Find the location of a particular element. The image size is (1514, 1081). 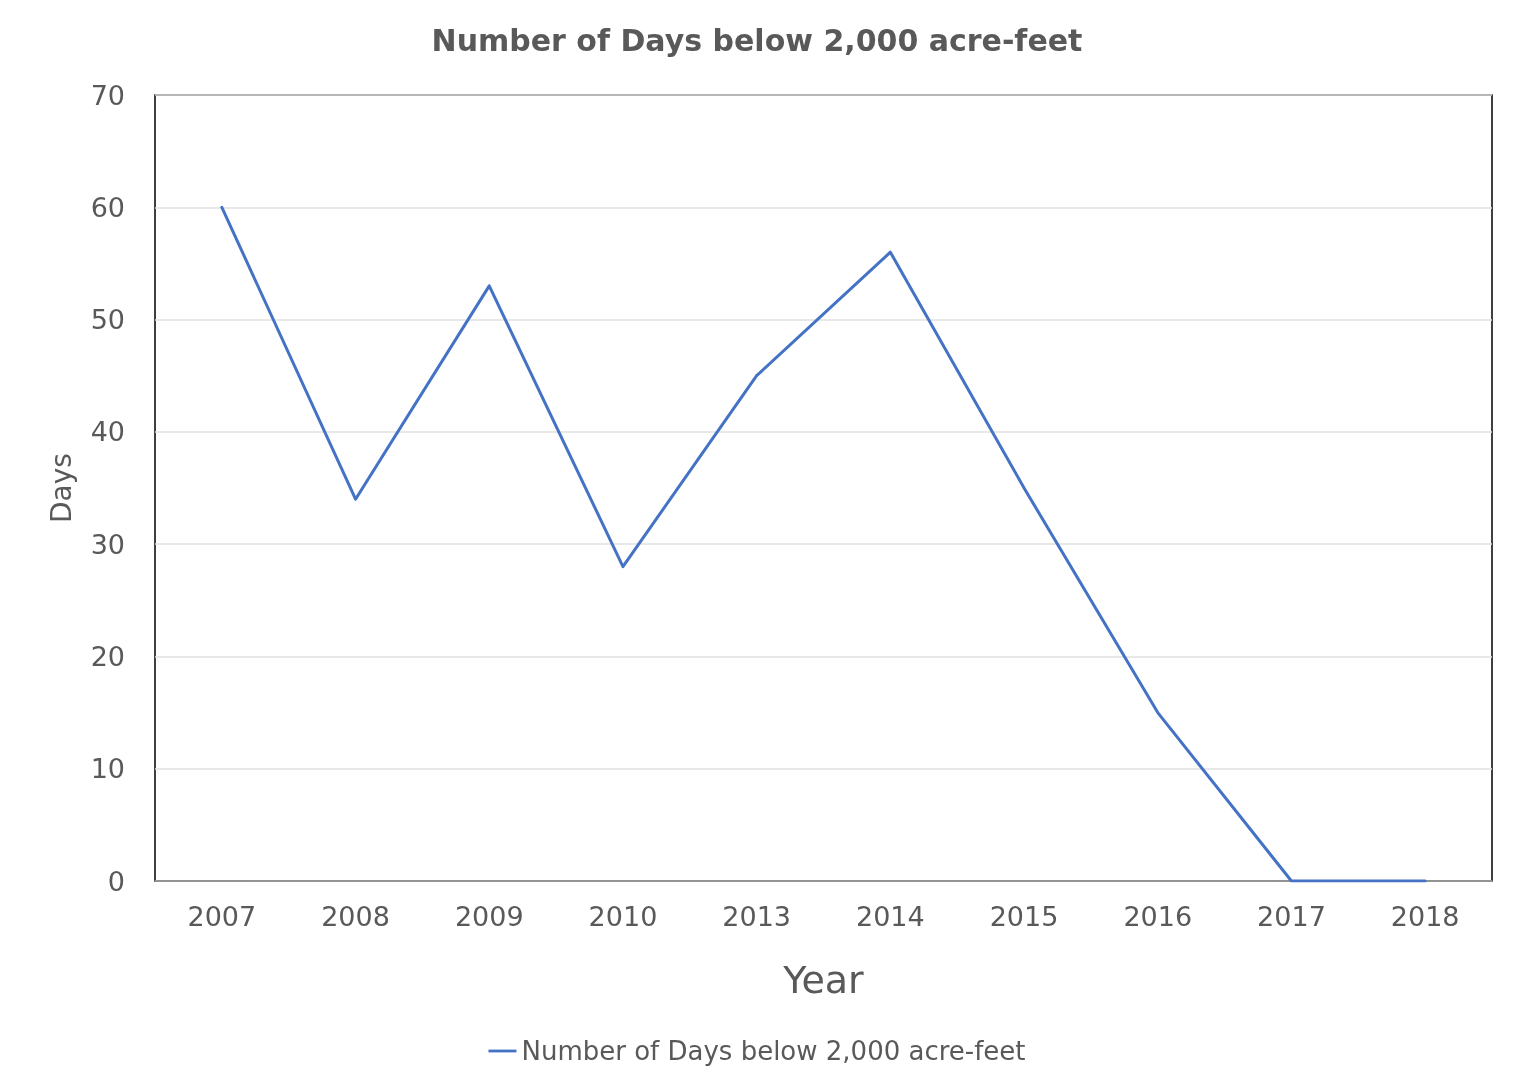

x-tick-label: 2014 is located at coordinates (890, 916).